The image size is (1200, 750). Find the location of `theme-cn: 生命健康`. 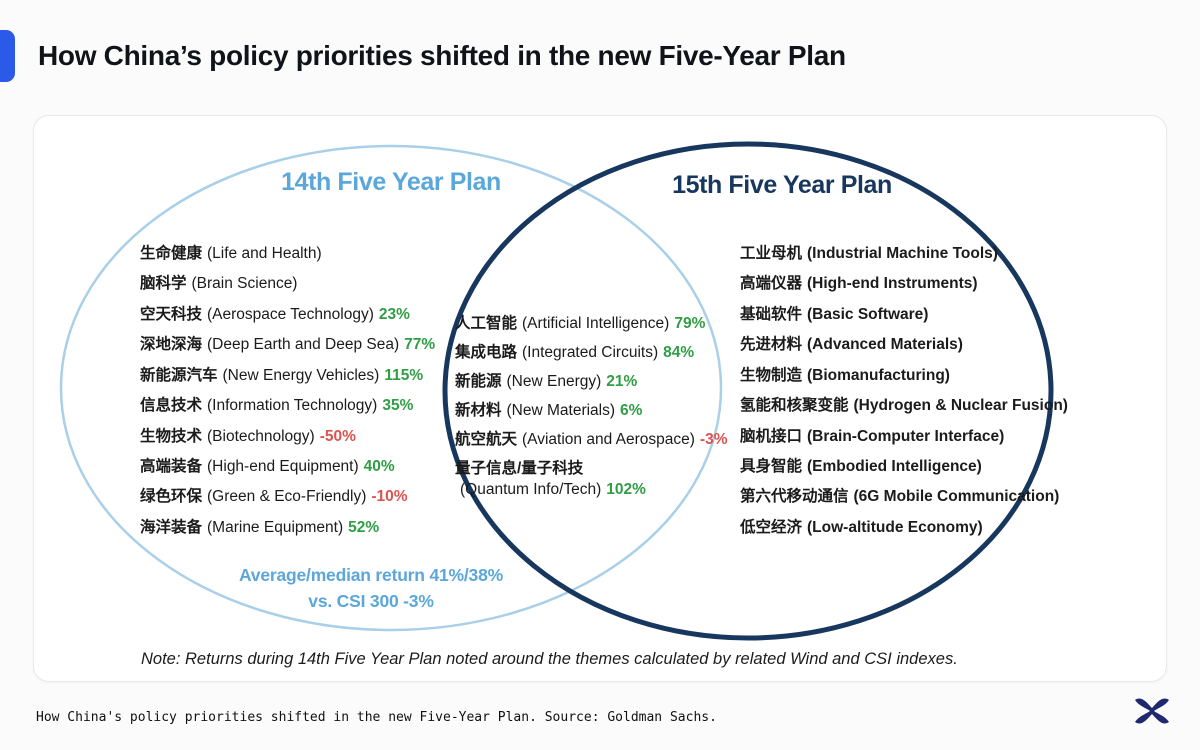

theme-cn: 生命健康 is located at coordinates (171, 253).